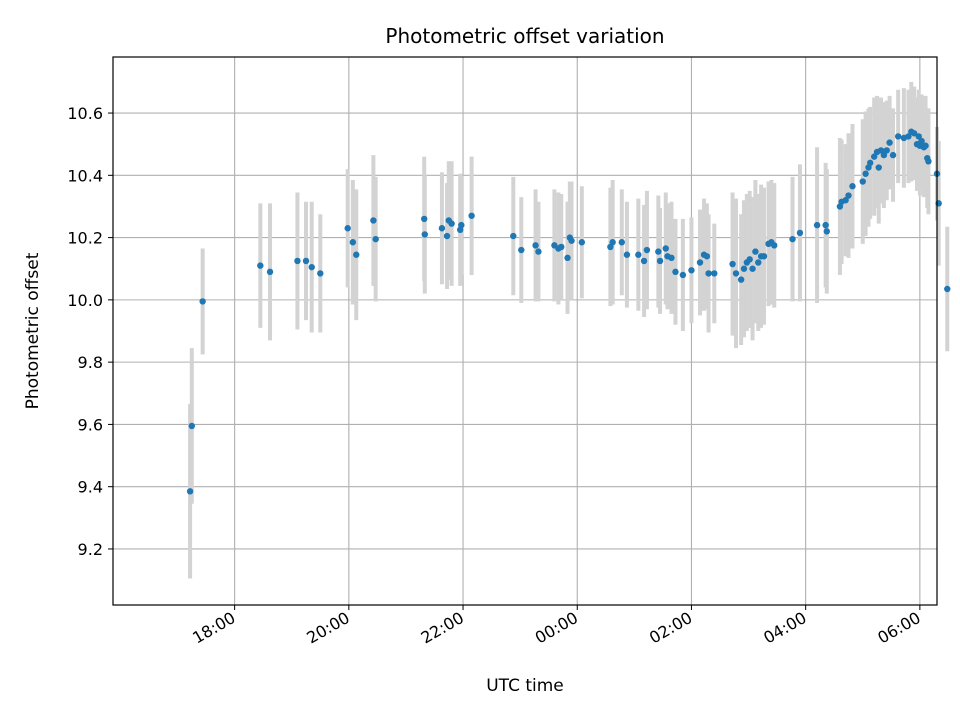 Image resolution: width=960 pixels, height=720 pixels. What do you see at coordinates (525, 686) in the screenshot?
I see `x-axis-title: UTC time` at bounding box center [525, 686].